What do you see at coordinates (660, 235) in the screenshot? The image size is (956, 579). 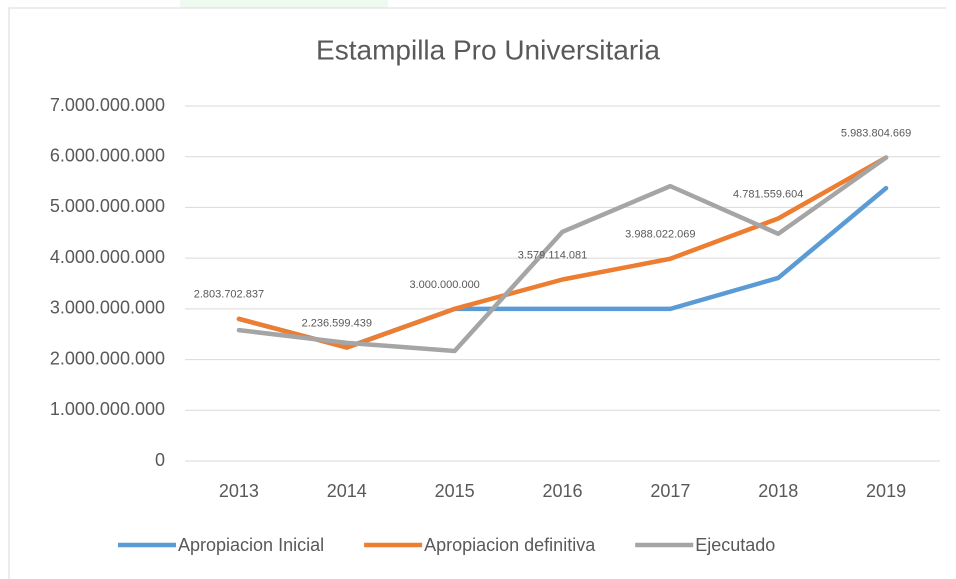 I see `data-label: 3.988.022.069` at bounding box center [660, 235].